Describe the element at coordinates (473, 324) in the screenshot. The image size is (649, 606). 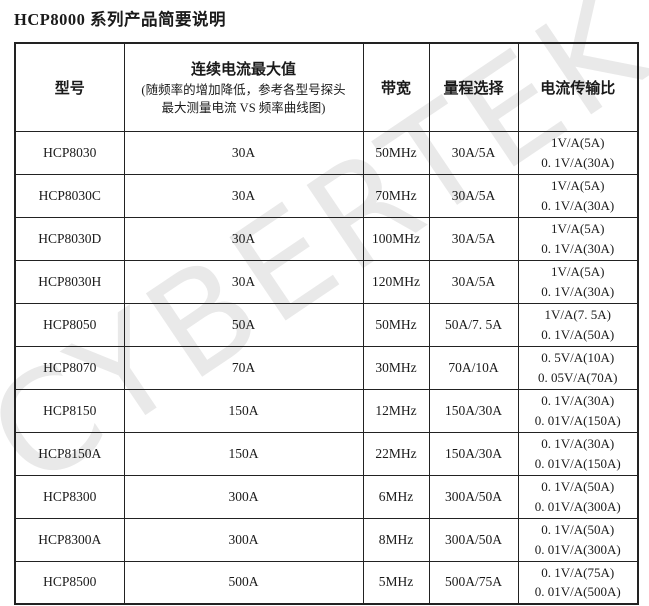
I see `range-cell: 50A/7. 5A` at that location.